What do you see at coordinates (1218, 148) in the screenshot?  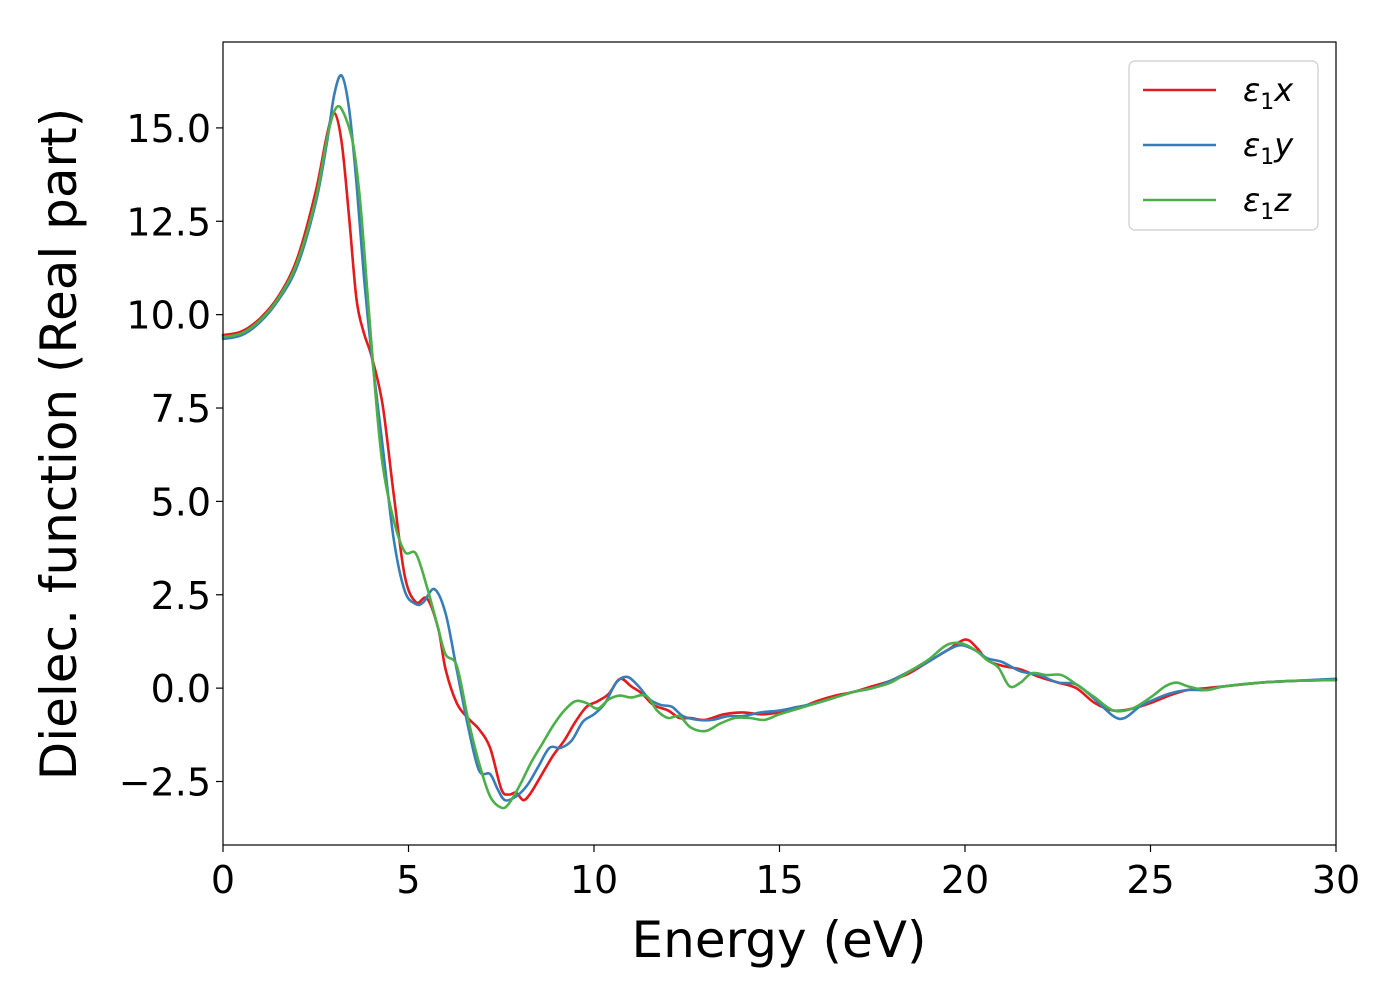 I see `legend-entry-y: ε1y` at bounding box center [1218, 148].